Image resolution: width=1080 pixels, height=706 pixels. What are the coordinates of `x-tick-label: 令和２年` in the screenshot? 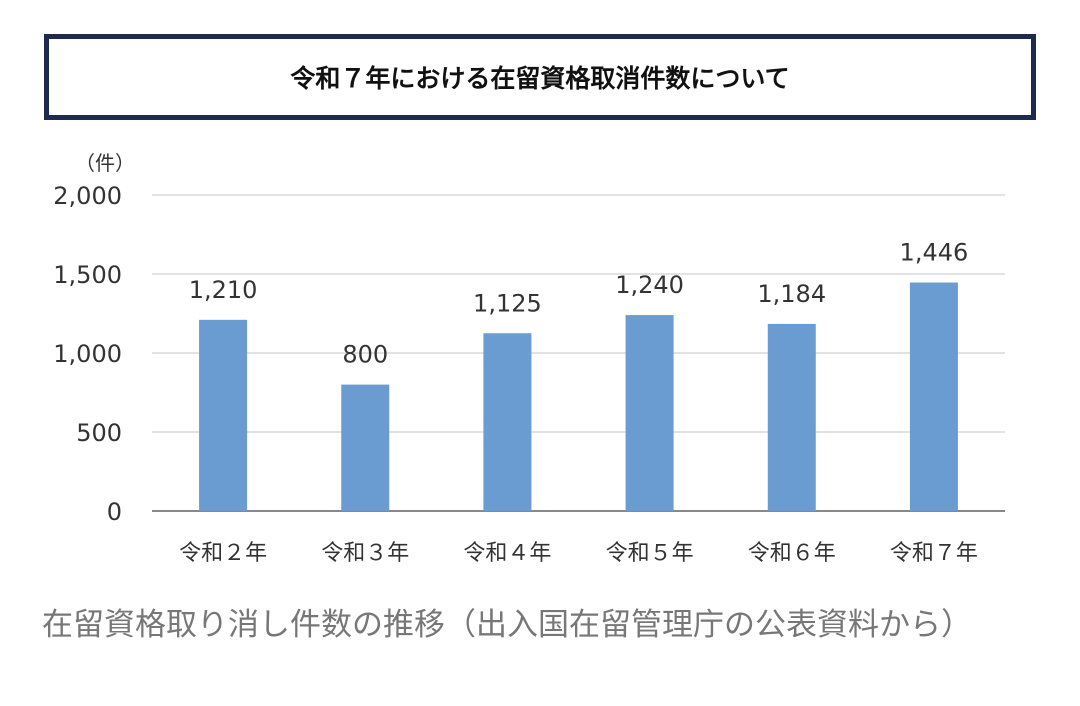 It's located at (223, 553).